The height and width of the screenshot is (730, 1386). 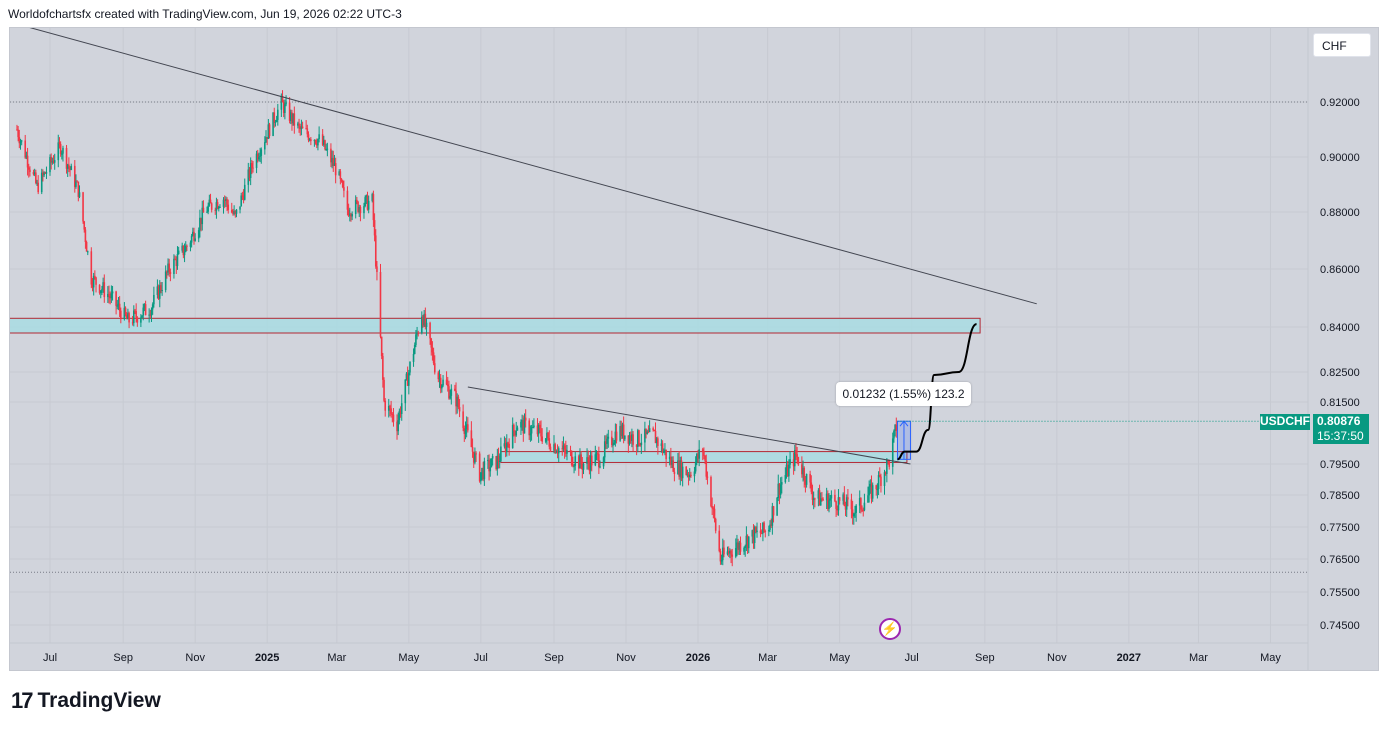 What do you see at coordinates (86, 701) in the screenshot?
I see `tradingview-logo: 17 TradingView` at bounding box center [86, 701].